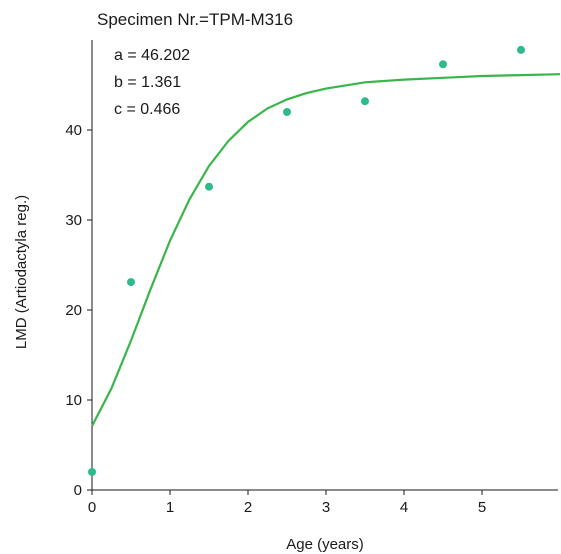 The height and width of the screenshot is (554, 561). I want to click on y-tick-label: 40, so click(73, 130).